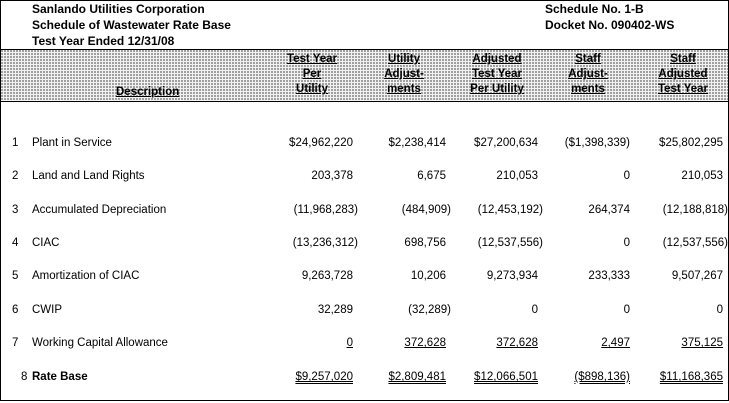  Describe the element at coordinates (332, 176) in the screenshot. I see `cell-test-year: 203,378` at that location.